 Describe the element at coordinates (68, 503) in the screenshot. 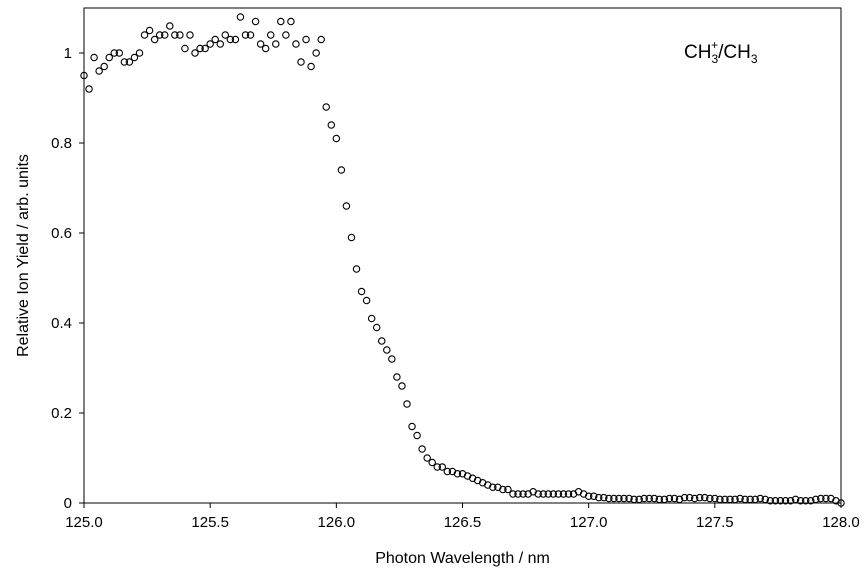

I see `y-tick-label: 0` at that location.